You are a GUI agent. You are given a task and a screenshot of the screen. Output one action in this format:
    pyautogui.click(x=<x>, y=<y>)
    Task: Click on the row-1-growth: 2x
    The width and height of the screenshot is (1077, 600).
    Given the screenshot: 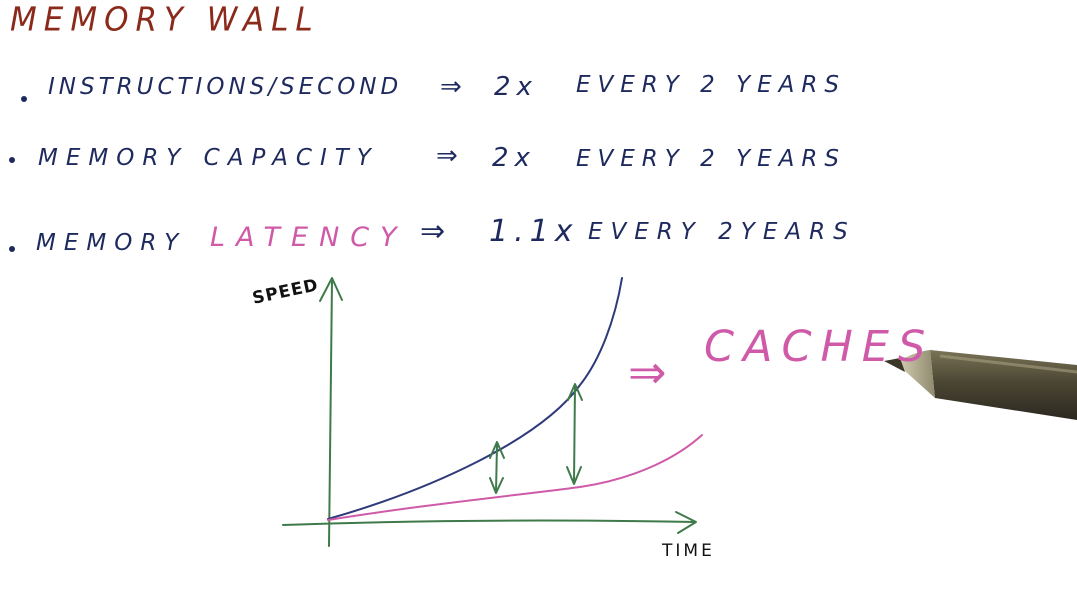 What is the action you would take?
    pyautogui.click(x=516, y=87)
    